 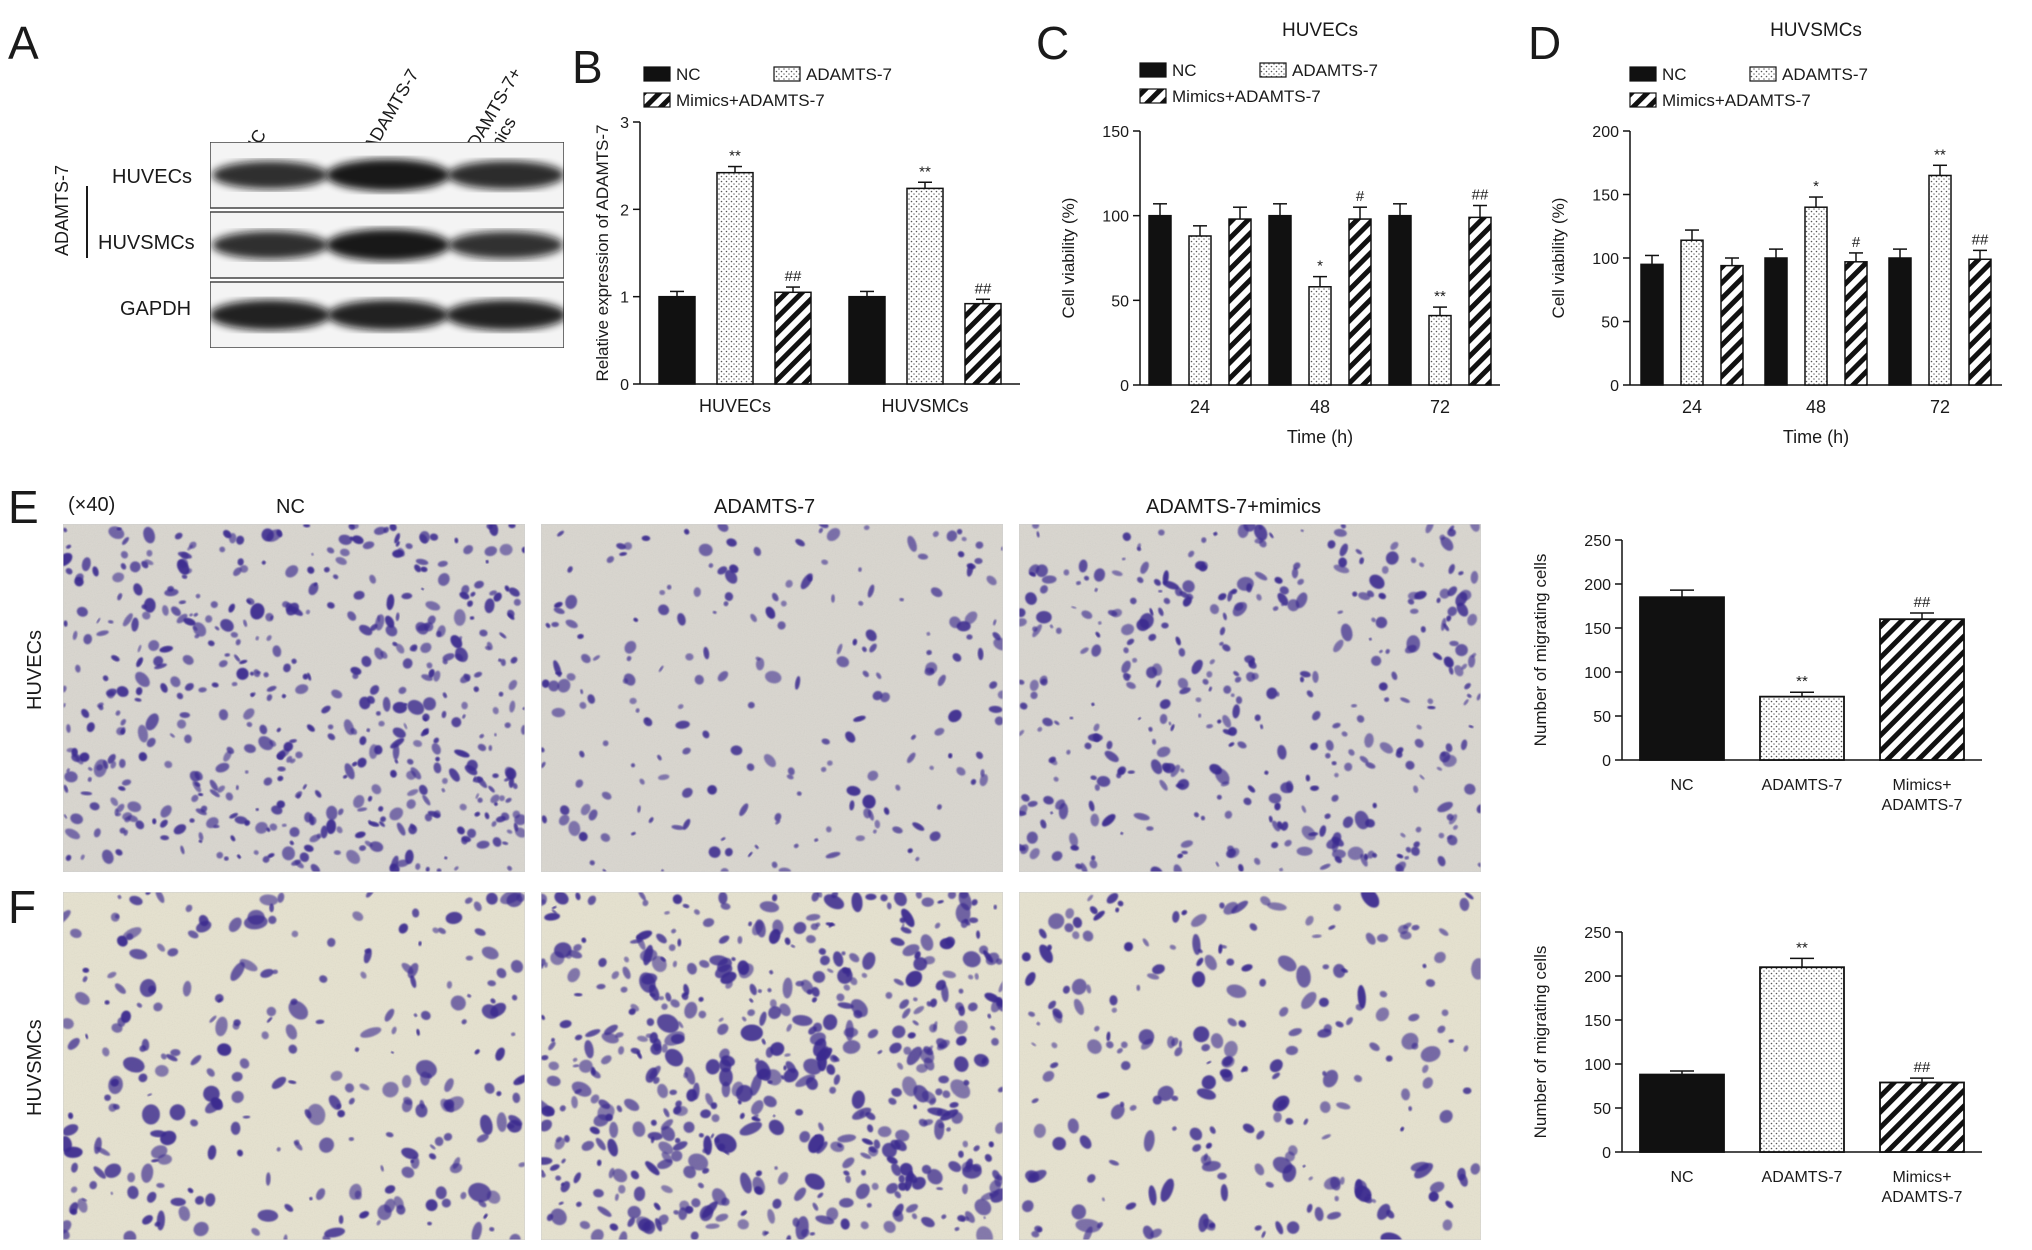 What do you see at coordinates (983, 288) in the screenshot?
I see `significance-mark: ##` at bounding box center [983, 288].